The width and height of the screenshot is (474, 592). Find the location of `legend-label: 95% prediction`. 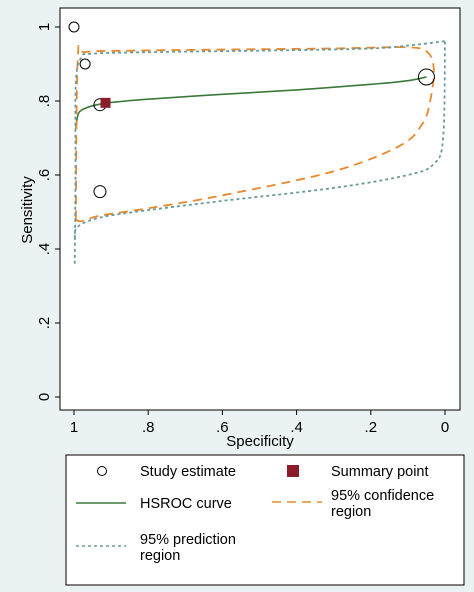

legend-label: 95% prediction is located at coordinates (188, 540).